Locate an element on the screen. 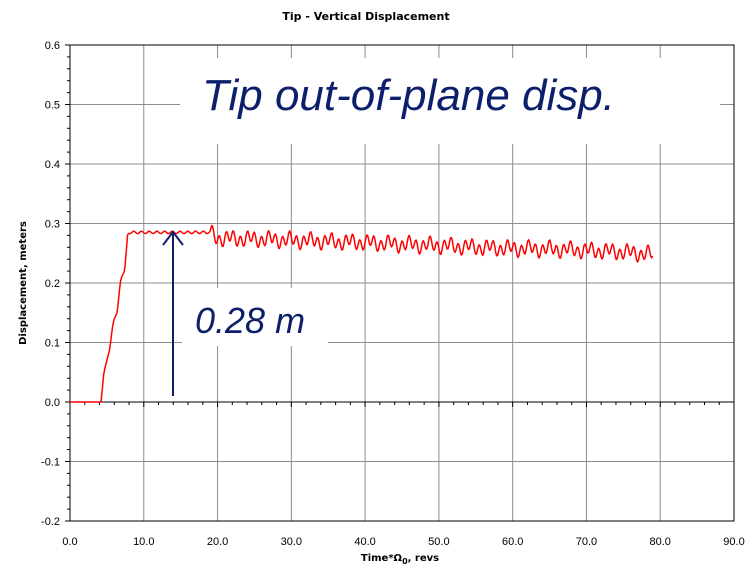  y-tick-label: 0.2 is located at coordinates (52, 284).